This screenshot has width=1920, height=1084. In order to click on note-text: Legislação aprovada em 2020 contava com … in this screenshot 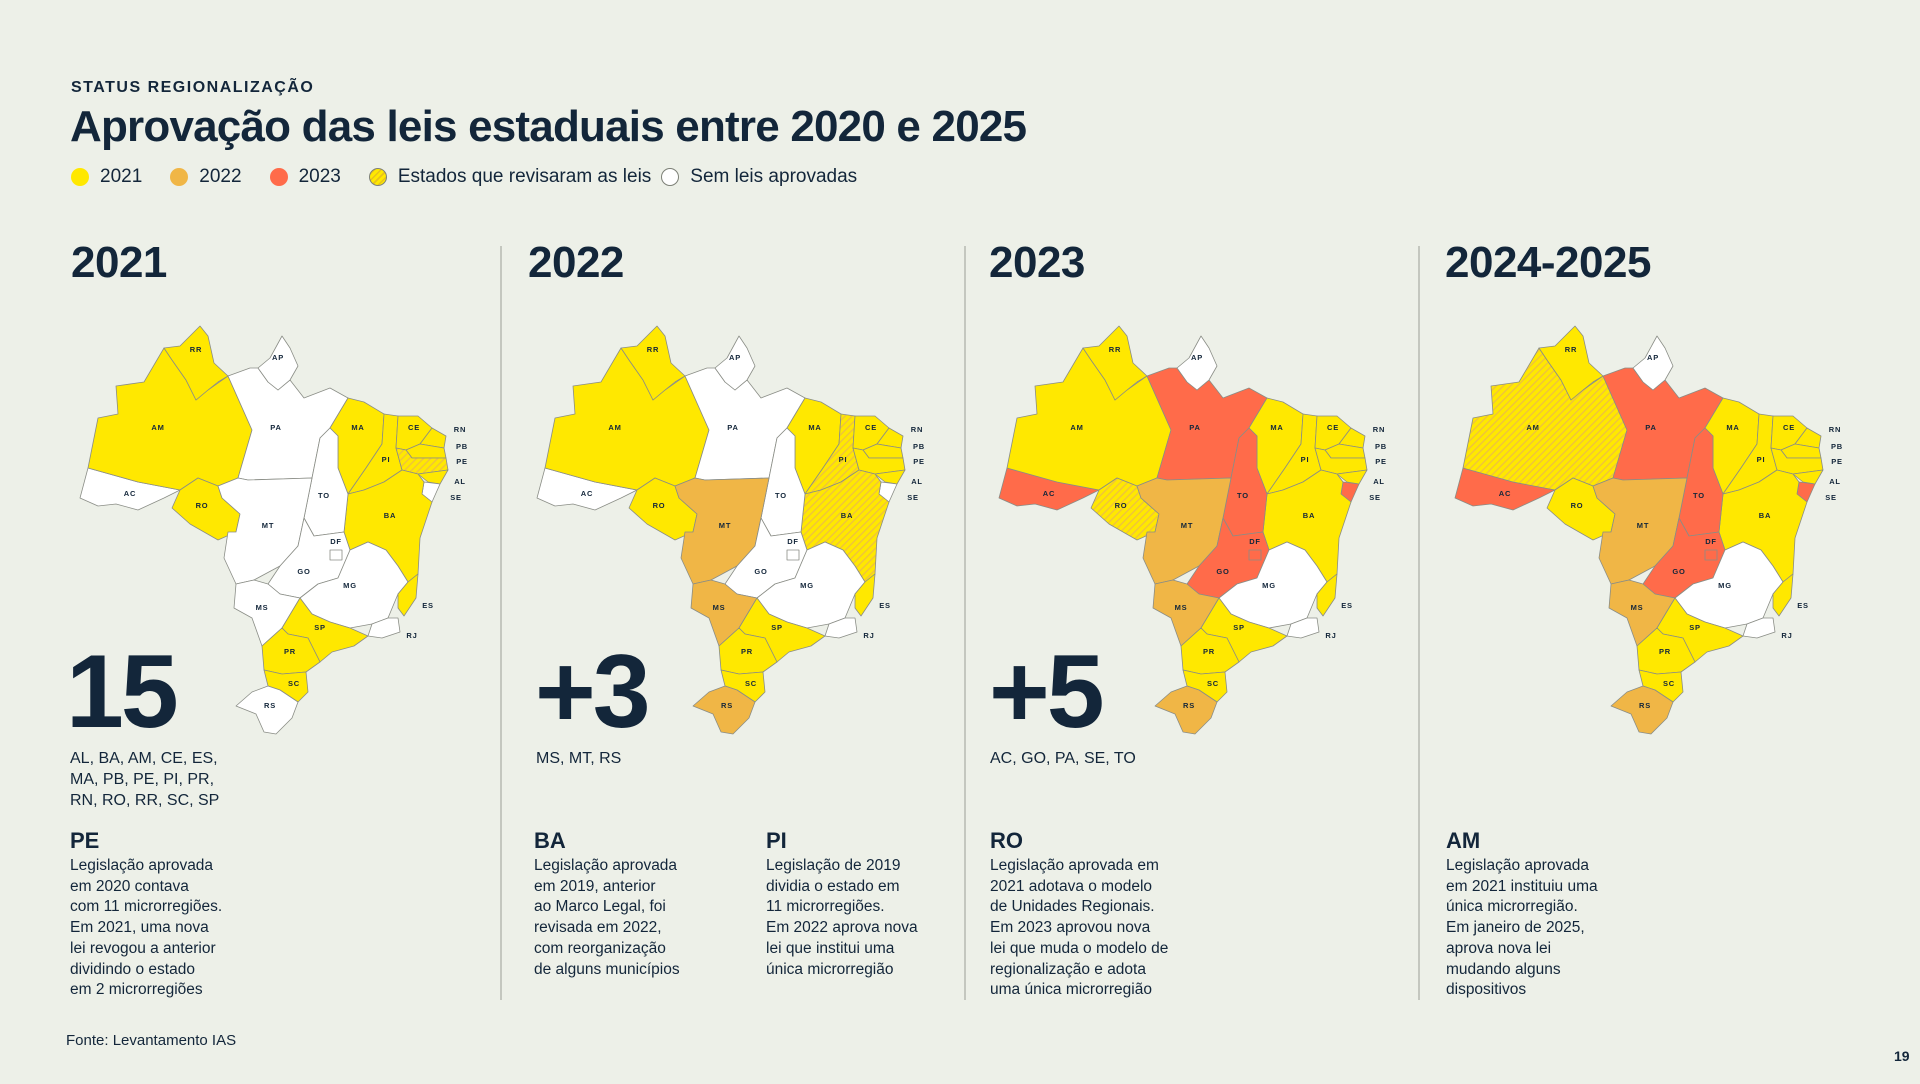, I will do `click(146, 928)`.